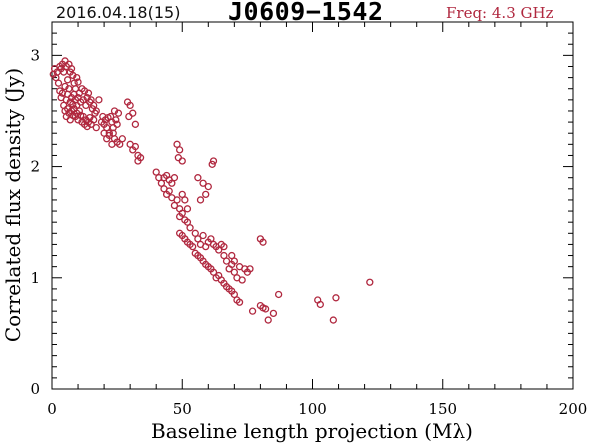 Image resolution: width=590 pixels, height=443 pixels. Describe the element at coordinates (573, 409) in the screenshot. I see `x-tick-label: 200` at that location.